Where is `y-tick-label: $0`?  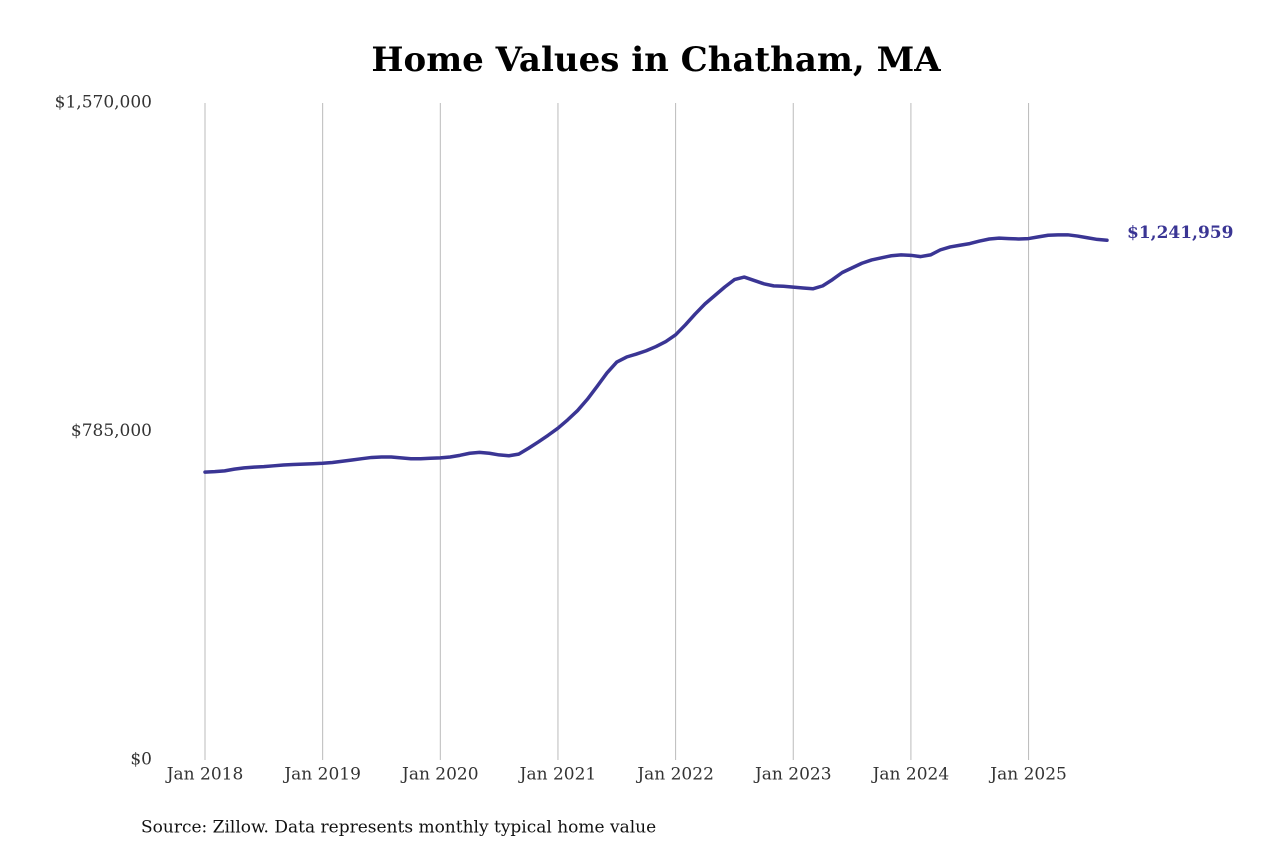
y-tick-label: $0 is located at coordinates (141, 760).